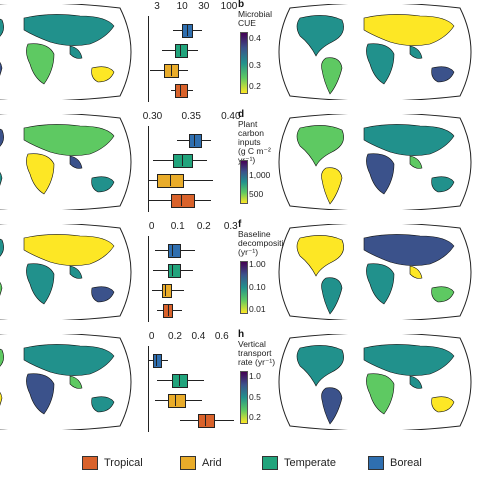  Describe the element at coordinates (257, 263) in the screenshot. I see `colorbar-tick-label: 1.00` at that location.